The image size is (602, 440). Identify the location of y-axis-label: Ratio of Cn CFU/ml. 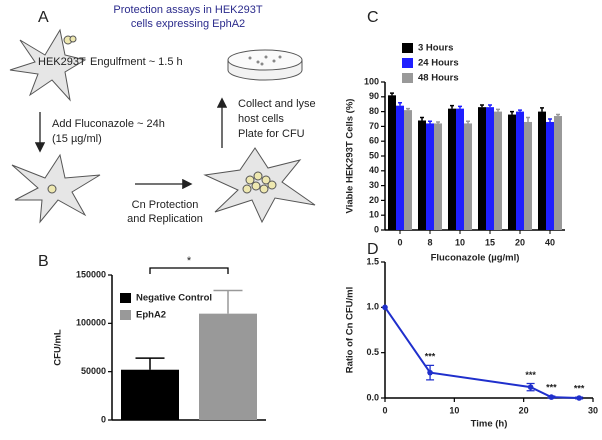
(350, 330).